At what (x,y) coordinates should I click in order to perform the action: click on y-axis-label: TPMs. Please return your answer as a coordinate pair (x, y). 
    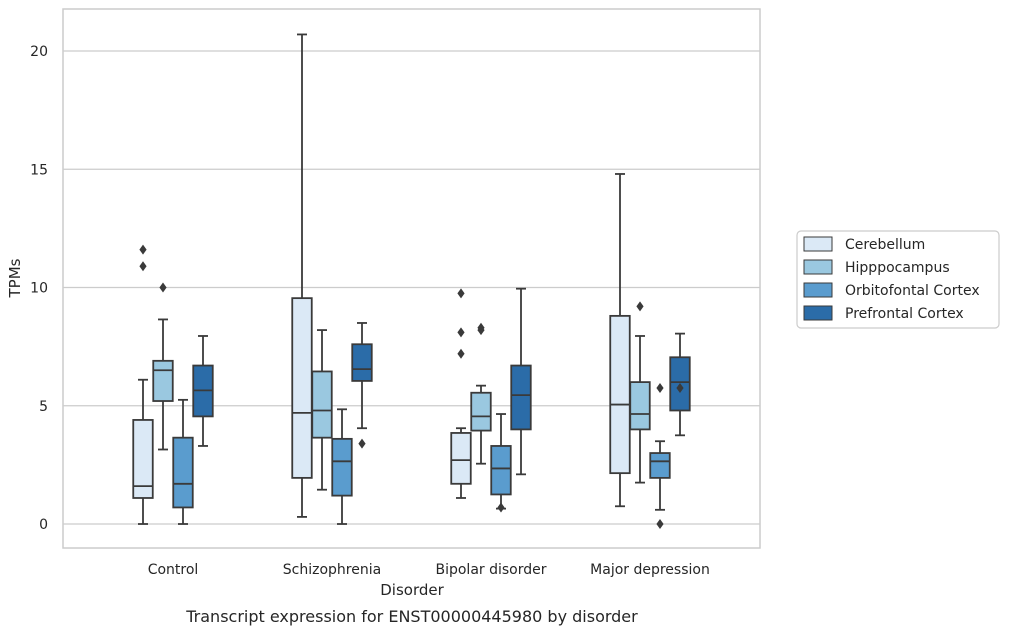
    Looking at the image, I should click on (15, 278).